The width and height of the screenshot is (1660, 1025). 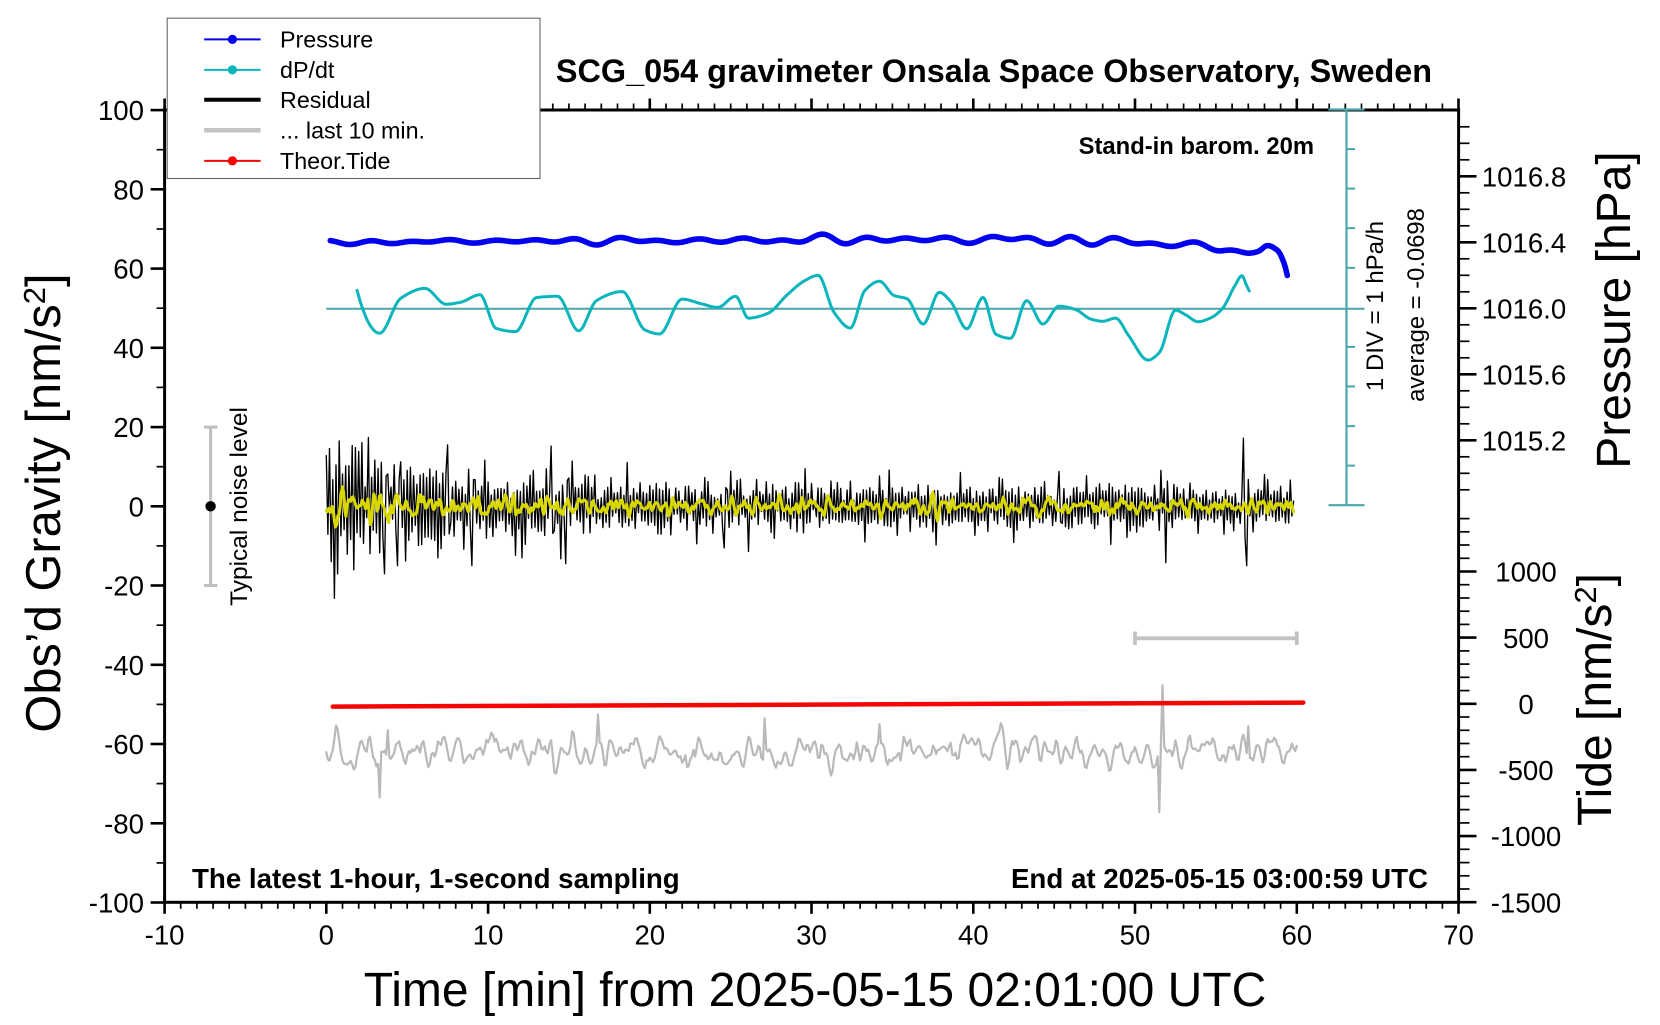 I want to click on svg-text: Pressure [hPa], so click(x=1614, y=309).